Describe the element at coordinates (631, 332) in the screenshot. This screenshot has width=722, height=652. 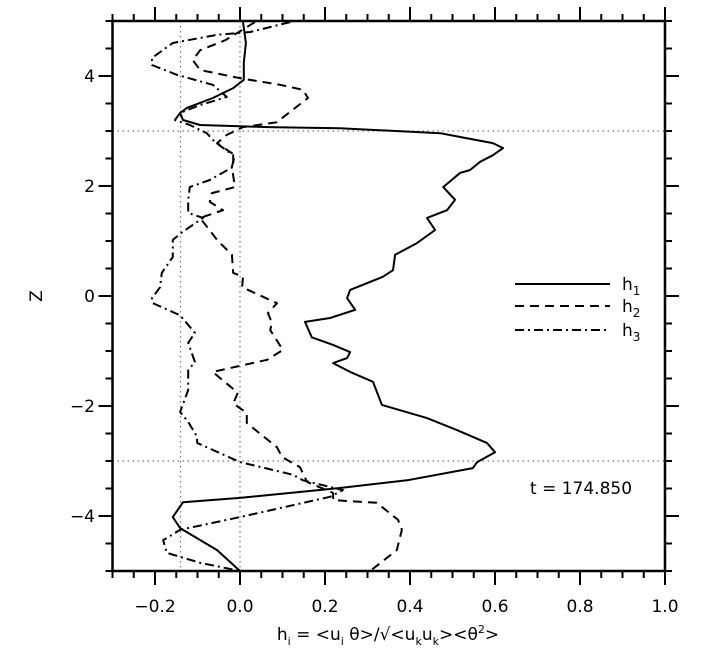
I see `legend-label-h3: h3` at that location.